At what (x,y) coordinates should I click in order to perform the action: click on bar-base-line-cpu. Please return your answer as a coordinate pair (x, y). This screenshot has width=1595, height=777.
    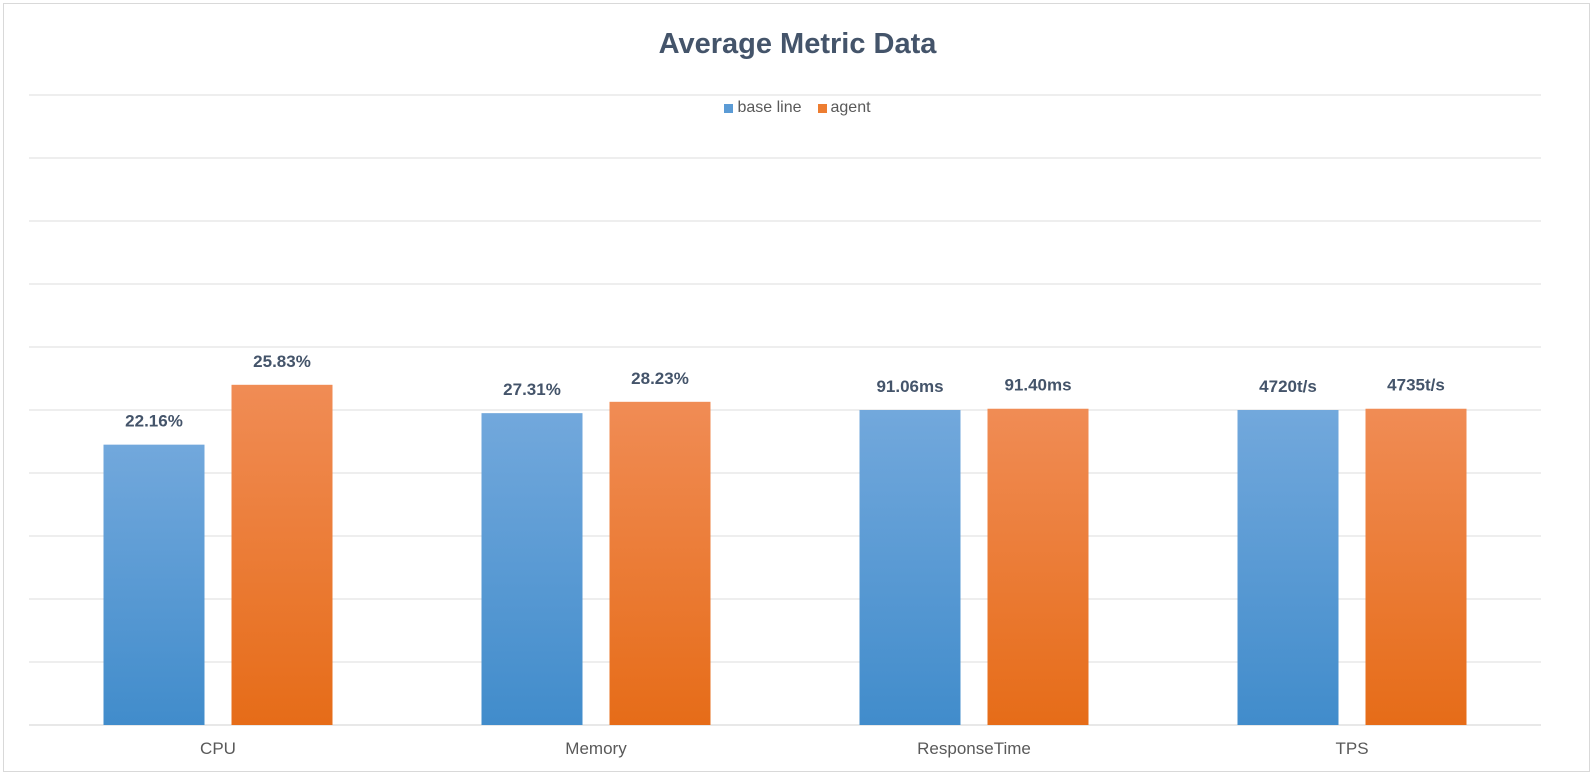
    Looking at the image, I should click on (154, 584).